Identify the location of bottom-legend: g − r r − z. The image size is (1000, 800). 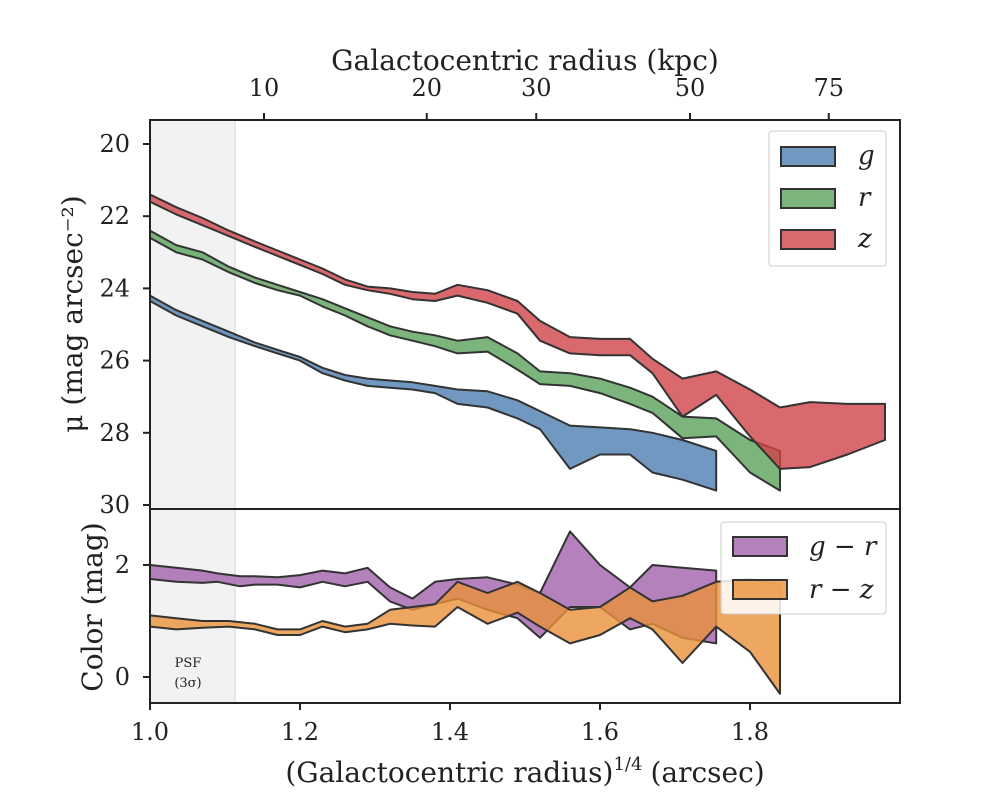
(803, 568).